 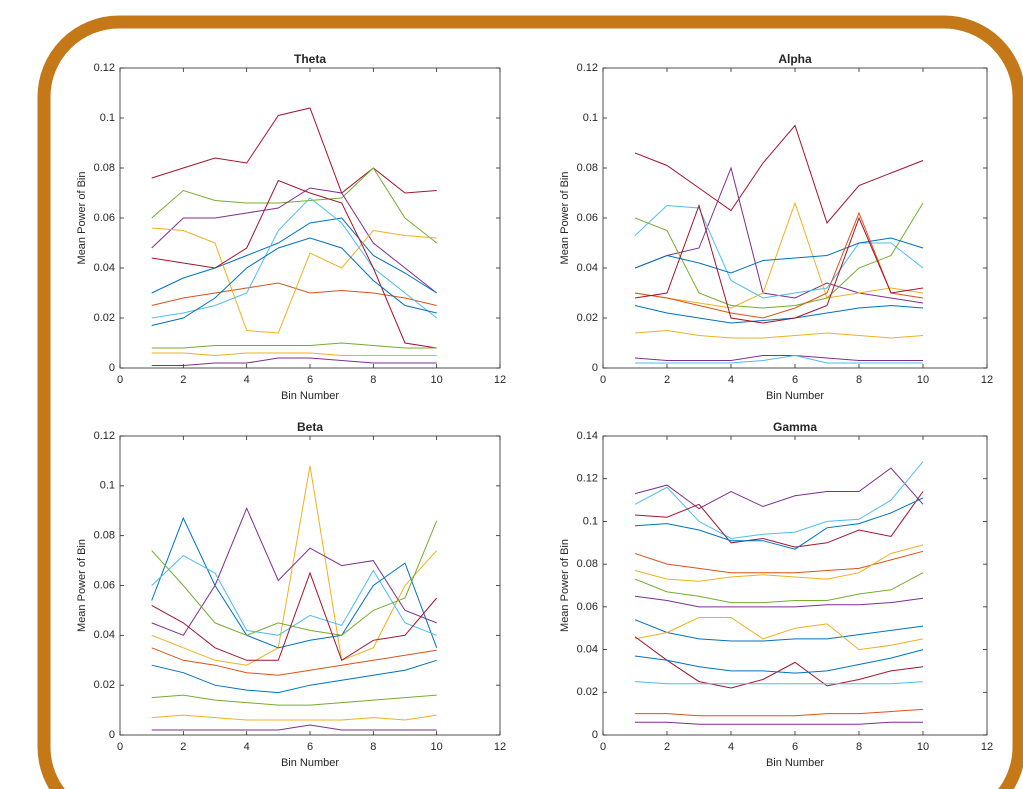 What do you see at coordinates (795, 427) in the screenshot?
I see `chart-title: Gamma` at bounding box center [795, 427].